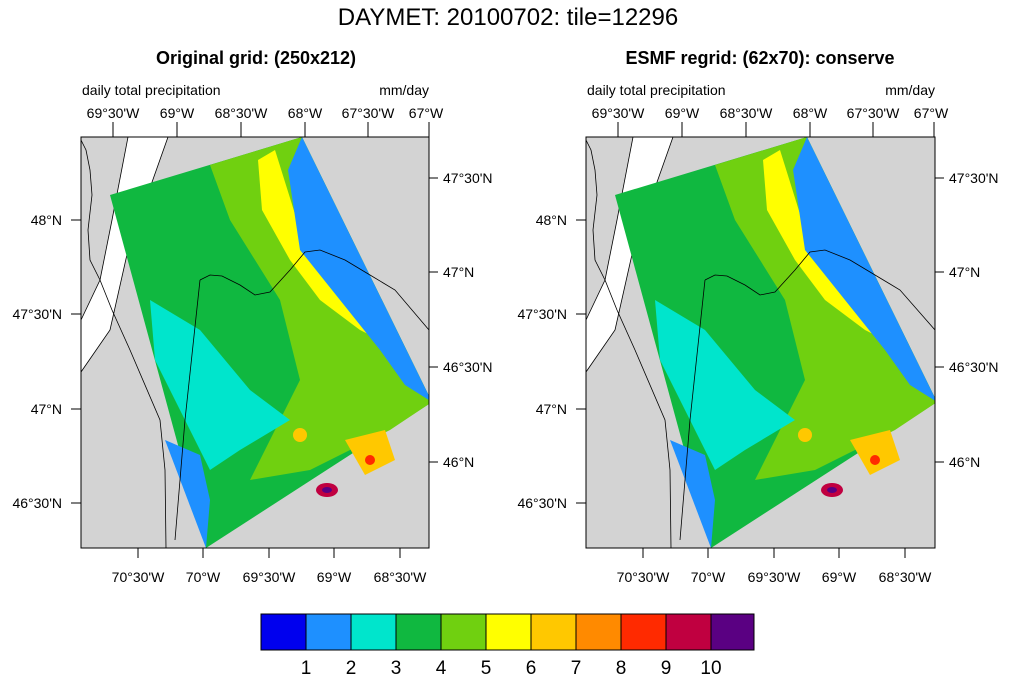 The height and width of the screenshot is (684, 1016). Describe the element at coordinates (468, 178) in the screenshot. I see `right-tick-label: 47°30'N` at that location.